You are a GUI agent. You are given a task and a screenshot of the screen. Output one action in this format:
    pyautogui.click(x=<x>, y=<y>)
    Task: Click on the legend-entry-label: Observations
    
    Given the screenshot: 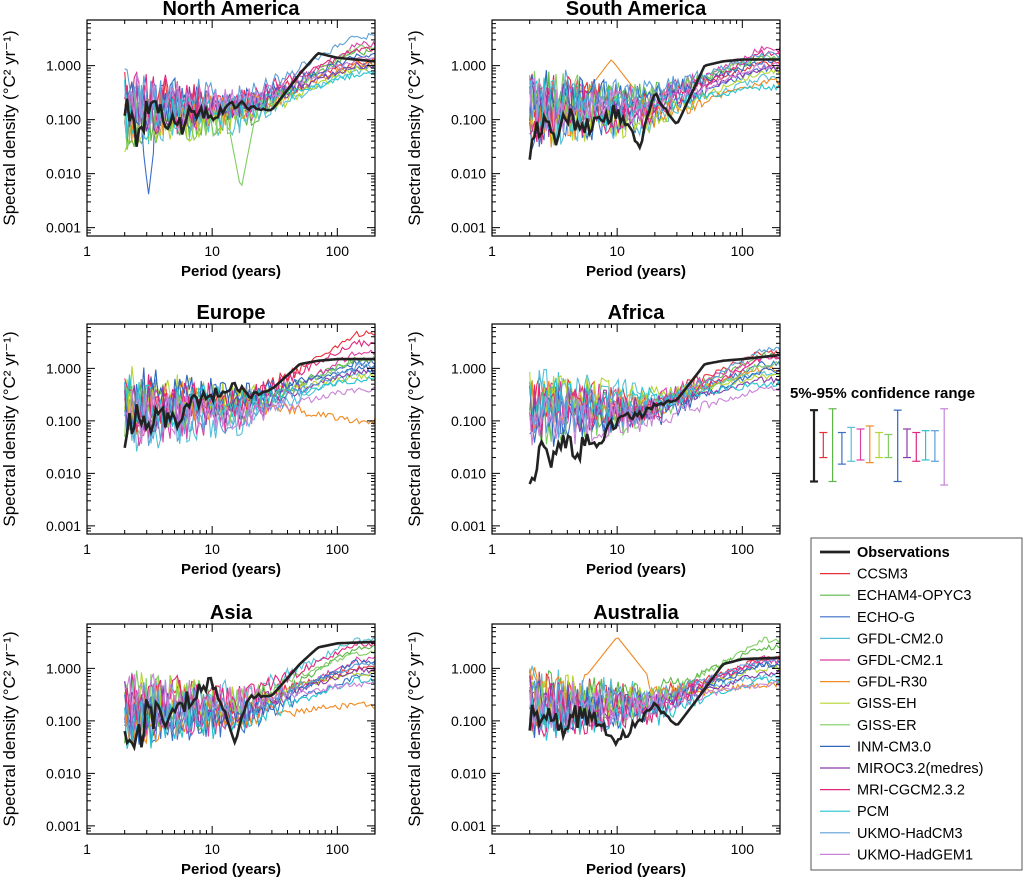 What is the action you would take?
    pyautogui.click(x=903, y=553)
    